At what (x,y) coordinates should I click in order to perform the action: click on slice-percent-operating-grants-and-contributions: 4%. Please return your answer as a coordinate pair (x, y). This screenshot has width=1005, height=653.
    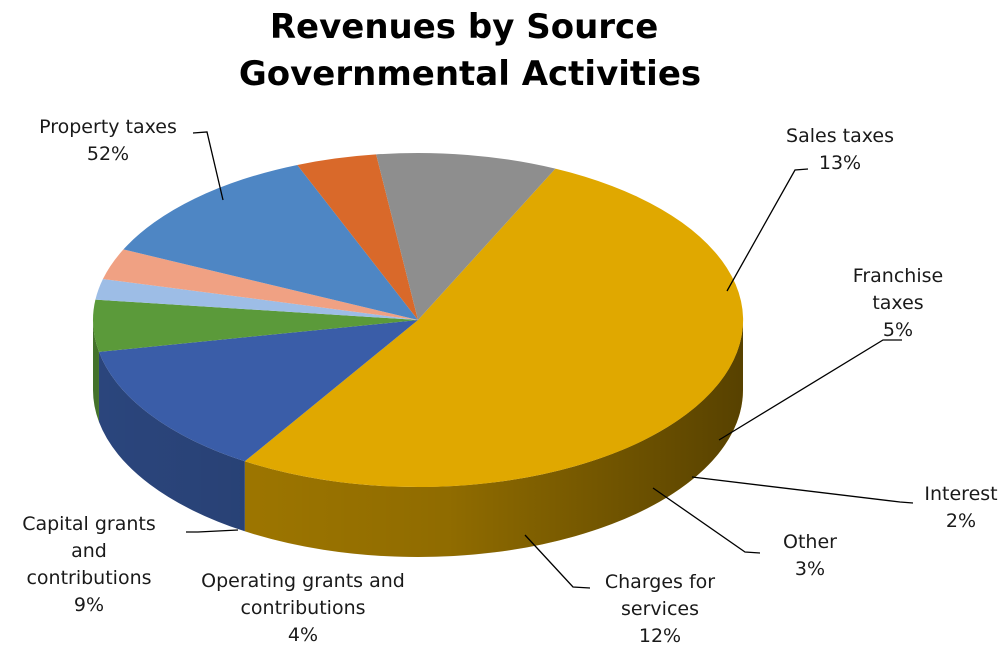
    Looking at the image, I should click on (303, 635).